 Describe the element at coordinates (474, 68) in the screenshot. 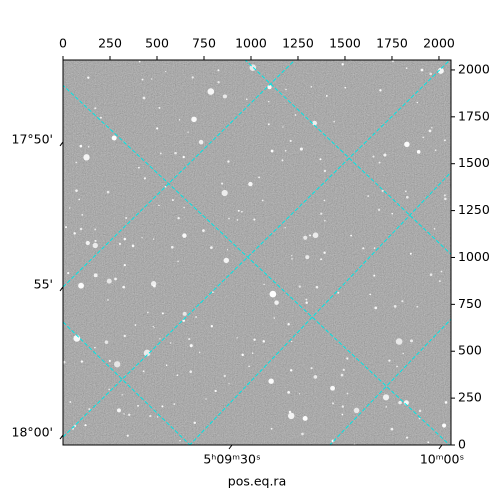

I see `y-tick-label: 2000` at that location.